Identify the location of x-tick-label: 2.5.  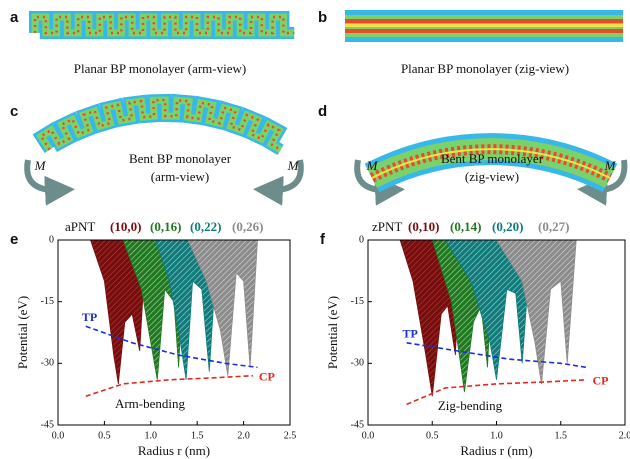
(290, 435).